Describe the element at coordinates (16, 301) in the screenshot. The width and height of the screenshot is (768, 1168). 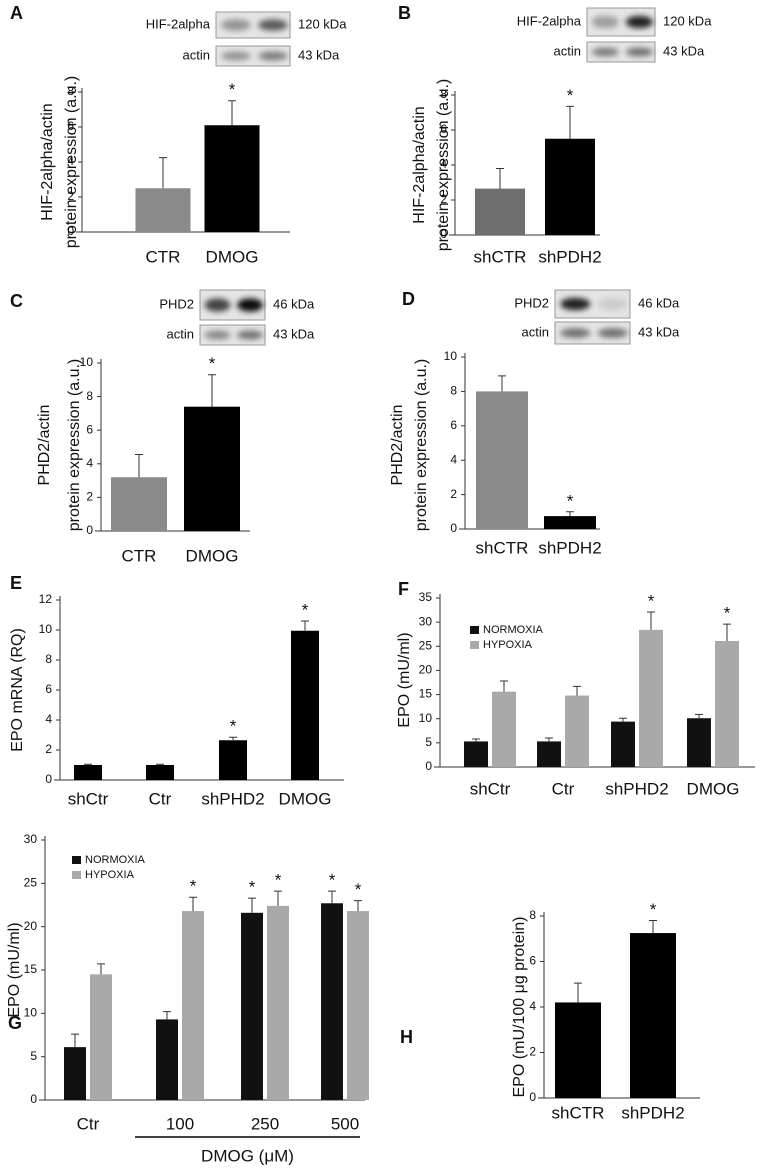
I see `panel-letter: C` at that location.